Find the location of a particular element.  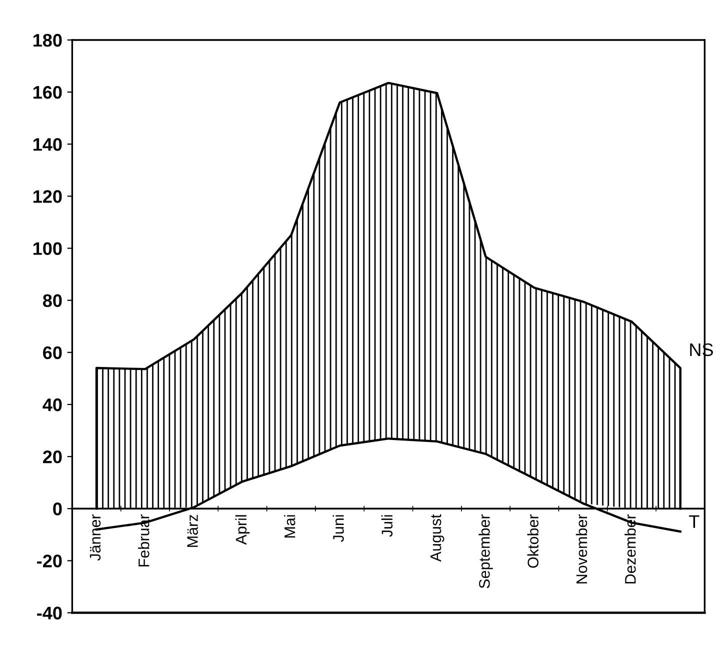

x-tick-label: April is located at coordinates (242, 530).